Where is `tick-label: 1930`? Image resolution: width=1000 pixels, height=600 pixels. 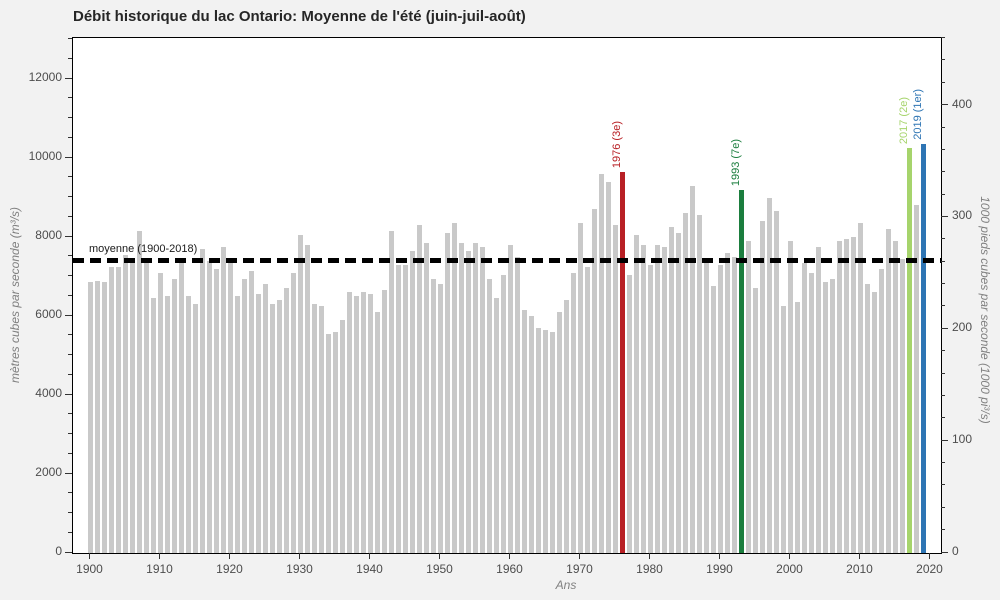 tick-label: 1930 is located at coordinates (299, 569).